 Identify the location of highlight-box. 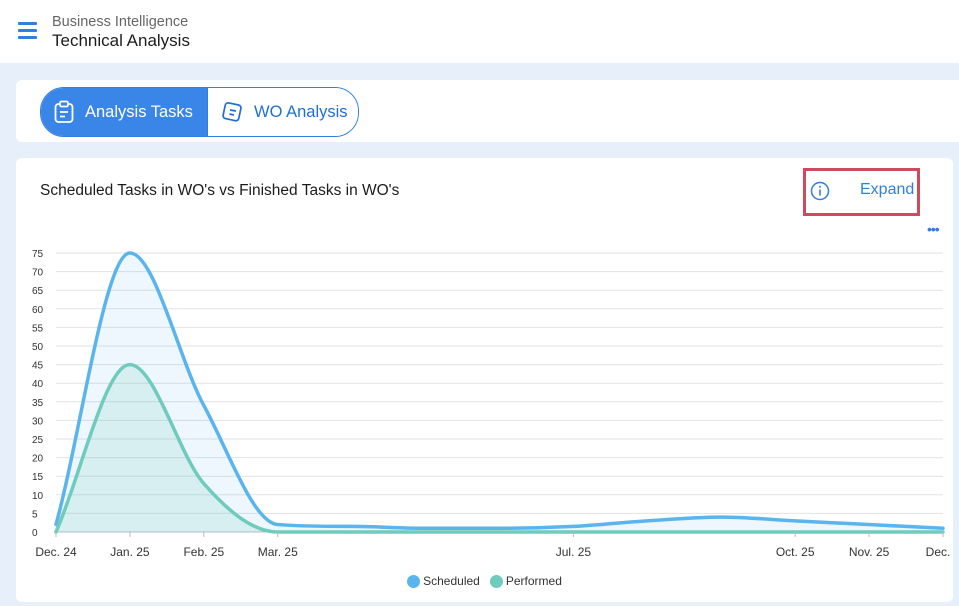
(861, 192).